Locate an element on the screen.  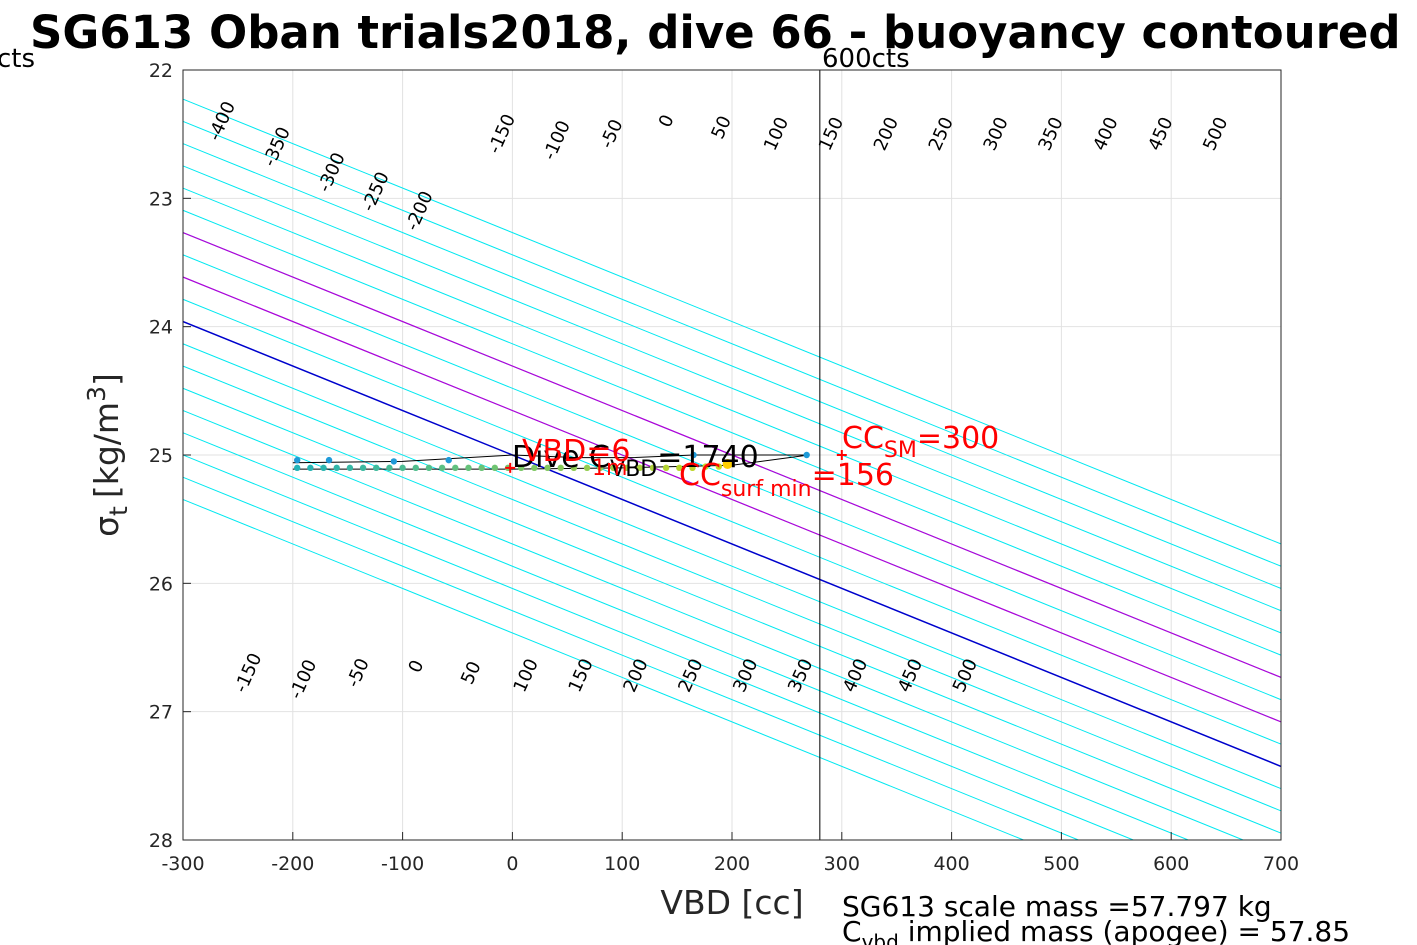
x-tick-label-10: 700 is located at coordinates (1281, 864).